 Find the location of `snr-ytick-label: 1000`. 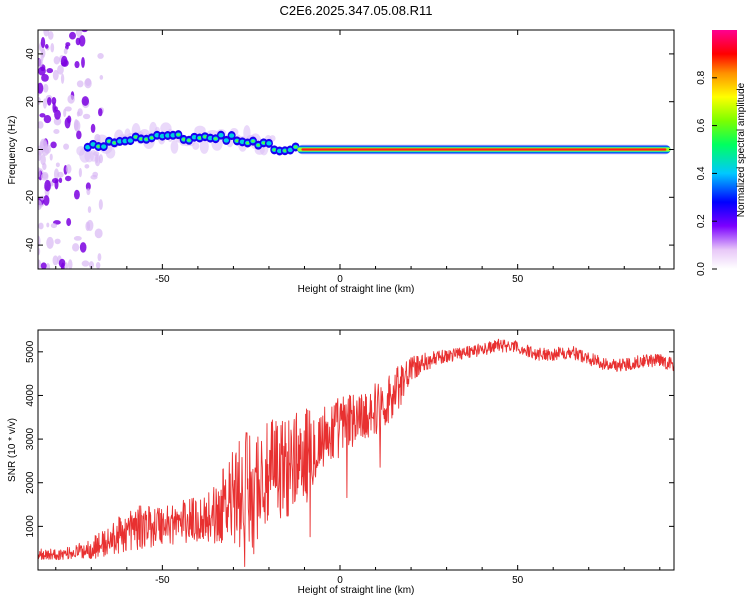

snr-ytick-label: 1000 is located at coordinates (30, 526).